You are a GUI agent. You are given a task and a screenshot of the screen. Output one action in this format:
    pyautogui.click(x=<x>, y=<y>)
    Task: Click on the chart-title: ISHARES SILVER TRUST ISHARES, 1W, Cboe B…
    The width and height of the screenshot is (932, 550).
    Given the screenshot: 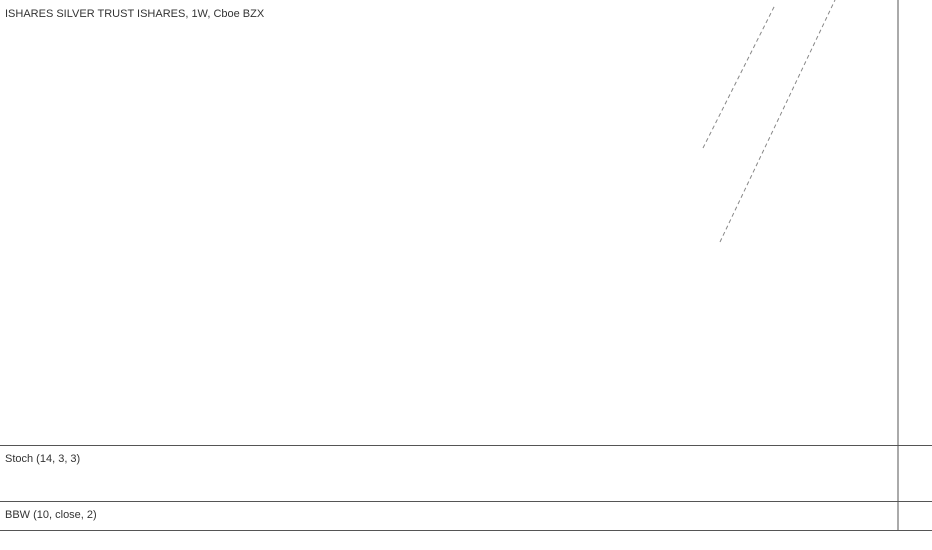 What is the action you would take?
    pyautogui.click(x=135, y=14)
    